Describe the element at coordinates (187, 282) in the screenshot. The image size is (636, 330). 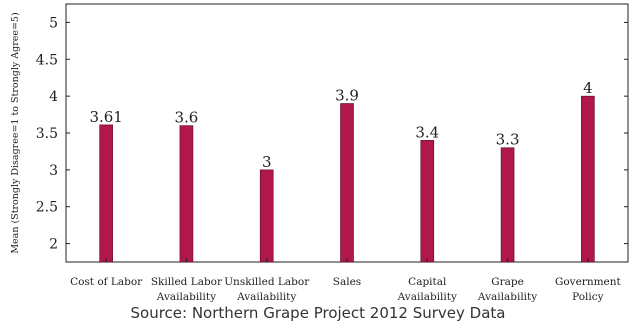
I see `category-label: Skilled Labor` at that location.